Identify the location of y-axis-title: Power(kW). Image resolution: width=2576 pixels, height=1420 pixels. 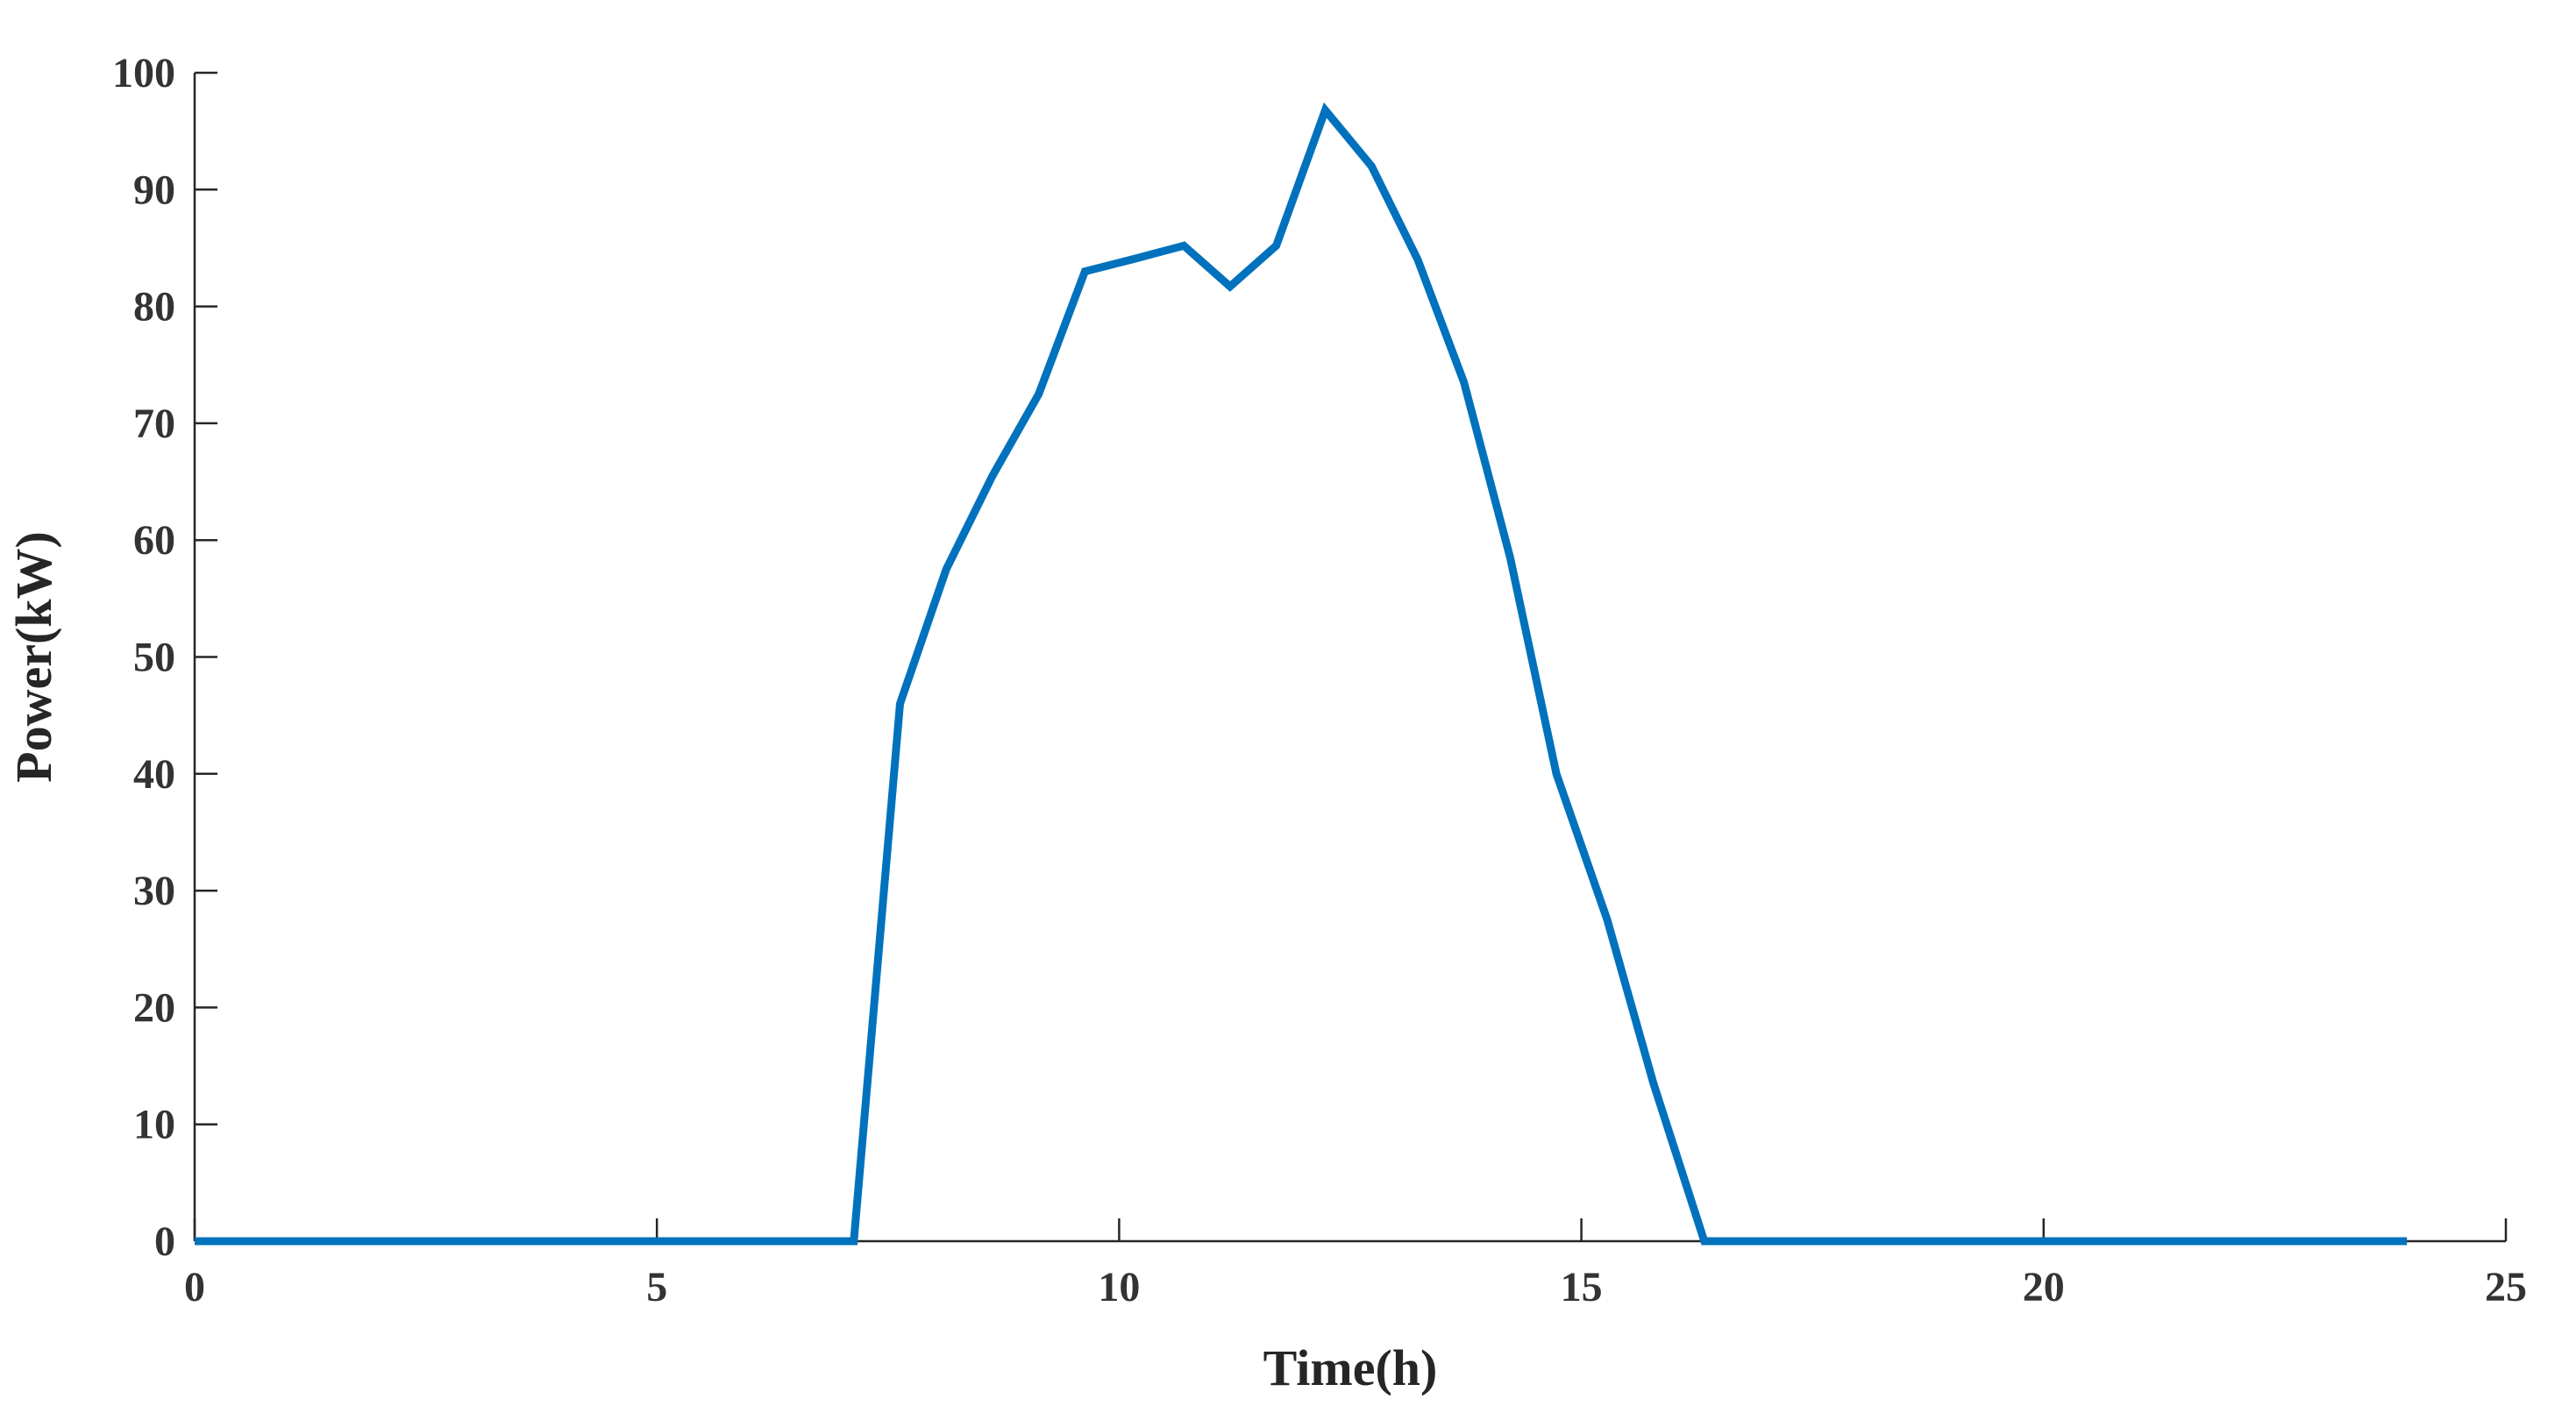
(33, 657).